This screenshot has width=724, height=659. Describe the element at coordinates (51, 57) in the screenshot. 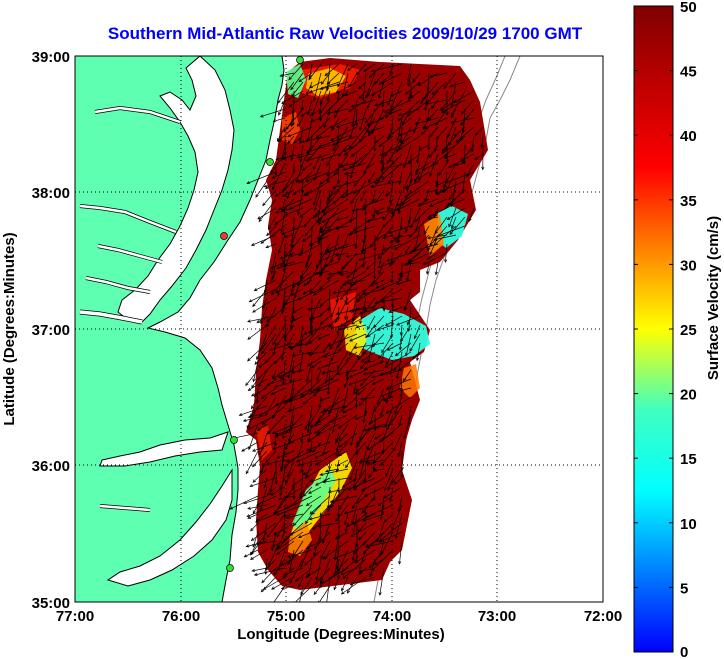

I see `y-tick-label: 39:00` at that location.